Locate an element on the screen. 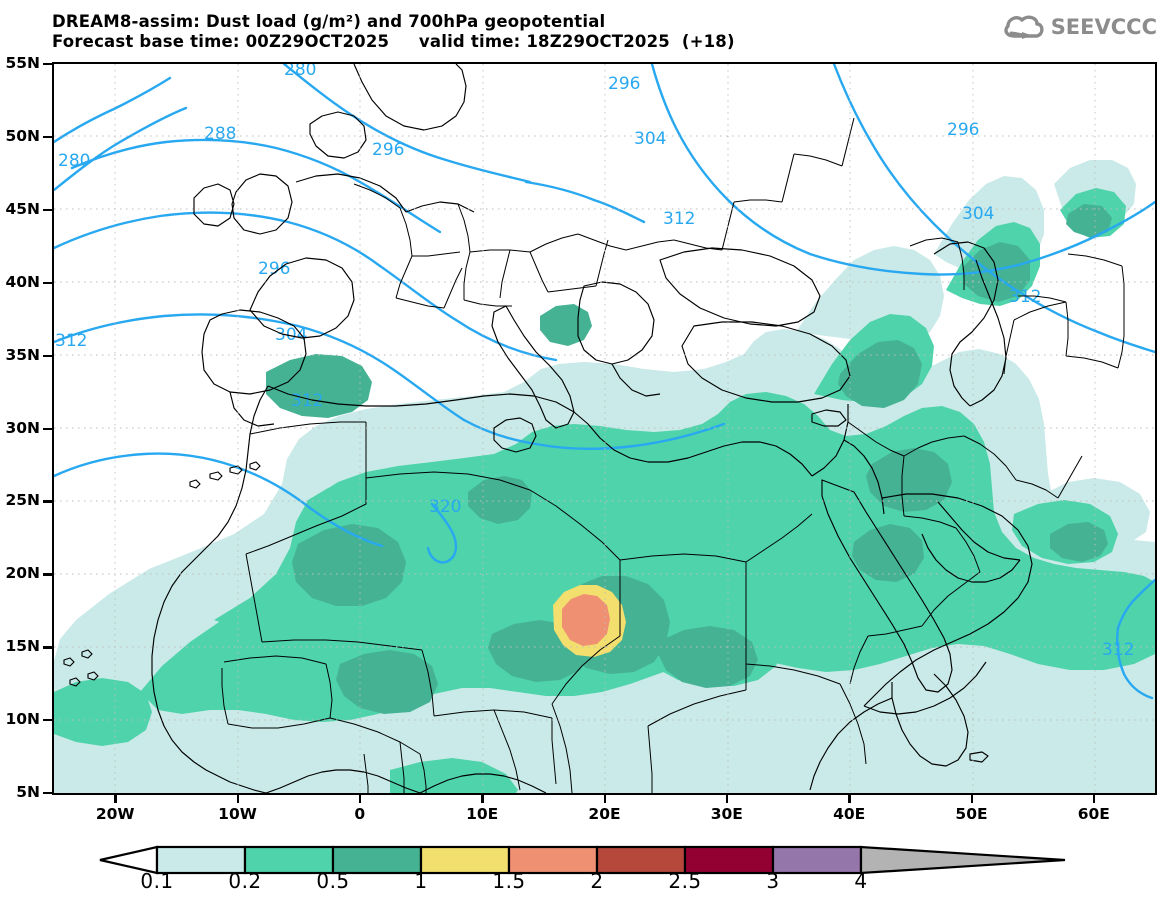 This screenshot has width=1165, height=907. y-tick-label: 30N is located at coordinates (22, 427).